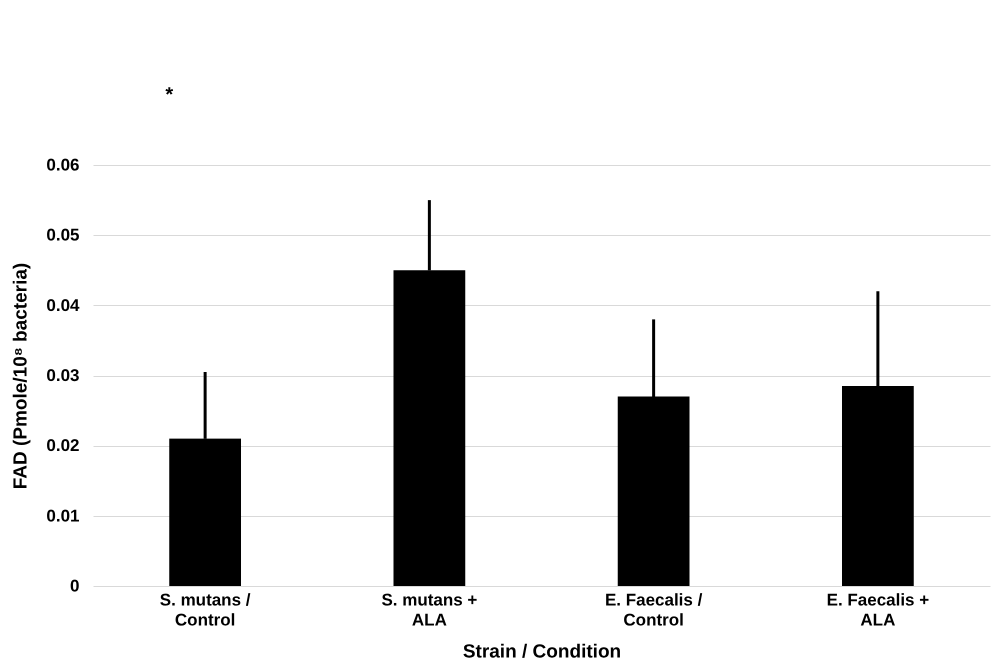 The width and height of the screenshot is (1000, 671). Describe the element at coordinates (63, 165) in the screenshot. I see `y-tick-label: 0.06` at that location.